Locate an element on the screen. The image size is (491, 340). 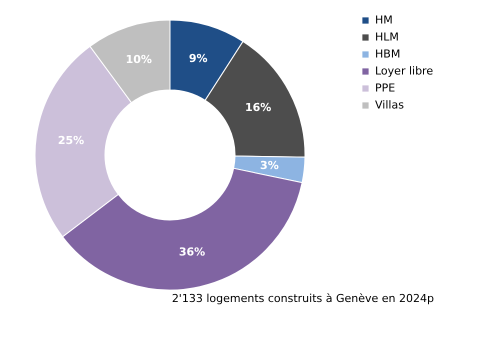
legend-label: HBM is located at coordinates (387, 54).